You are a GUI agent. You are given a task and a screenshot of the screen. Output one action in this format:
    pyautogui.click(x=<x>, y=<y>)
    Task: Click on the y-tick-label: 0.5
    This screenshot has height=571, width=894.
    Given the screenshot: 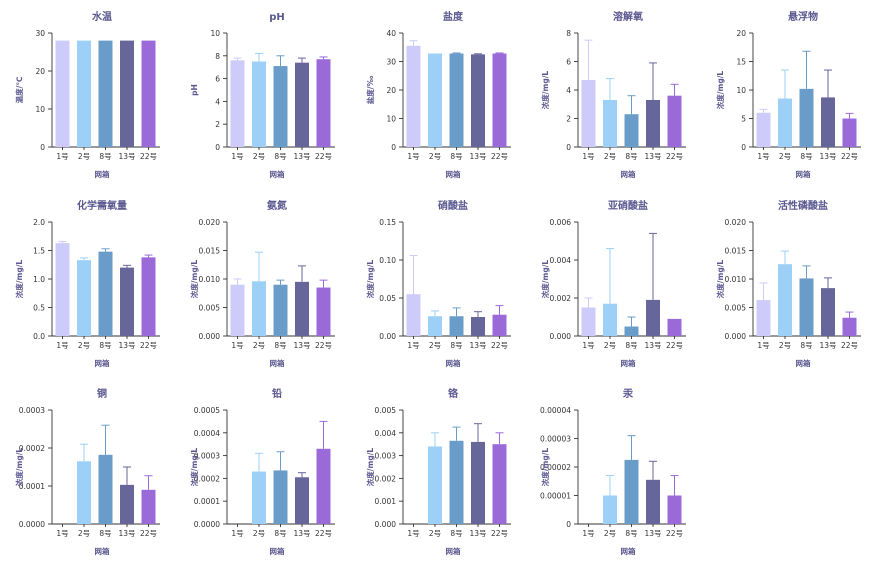 What is the action you would take?
    pyautogui.click(x=39, y=308)
    